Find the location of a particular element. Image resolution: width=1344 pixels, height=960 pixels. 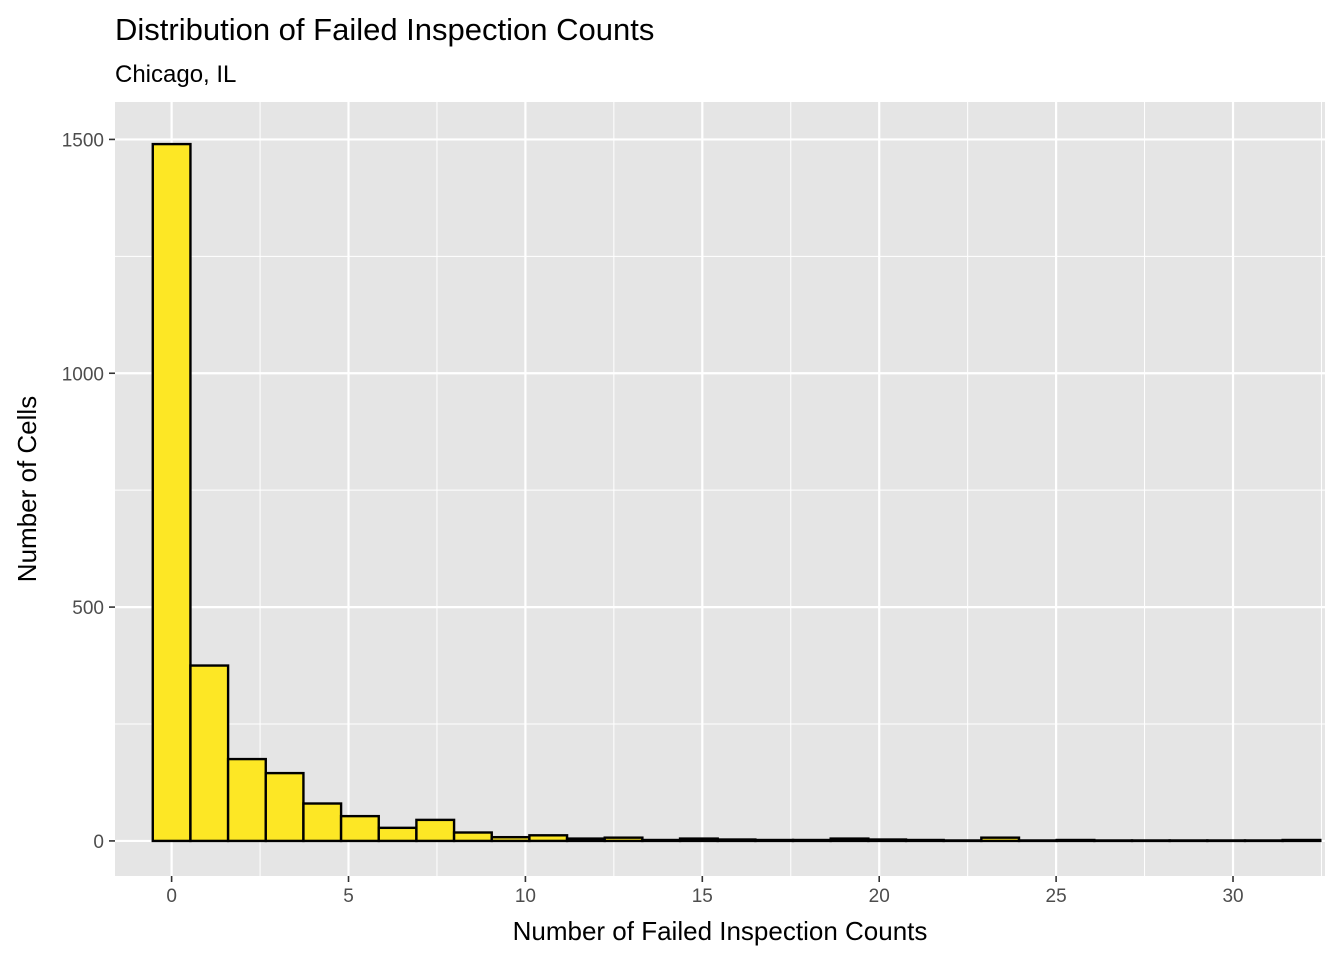

x-tick-label: 0 is located at coordinates (171, 896).